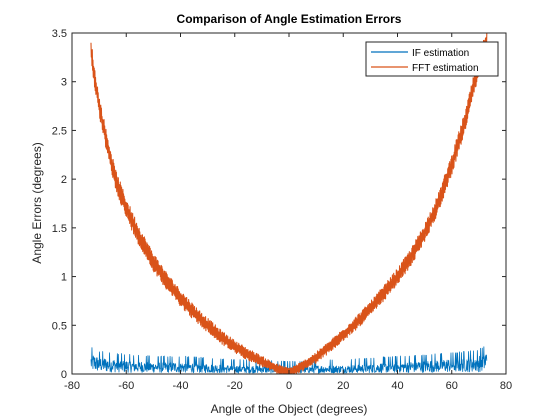 This screenshot has height=420, width=560. Describe the element at coordinates (289, 409) in the screenshot. I see `x-axis-label: Angle of the Object (degrees)` at that location.